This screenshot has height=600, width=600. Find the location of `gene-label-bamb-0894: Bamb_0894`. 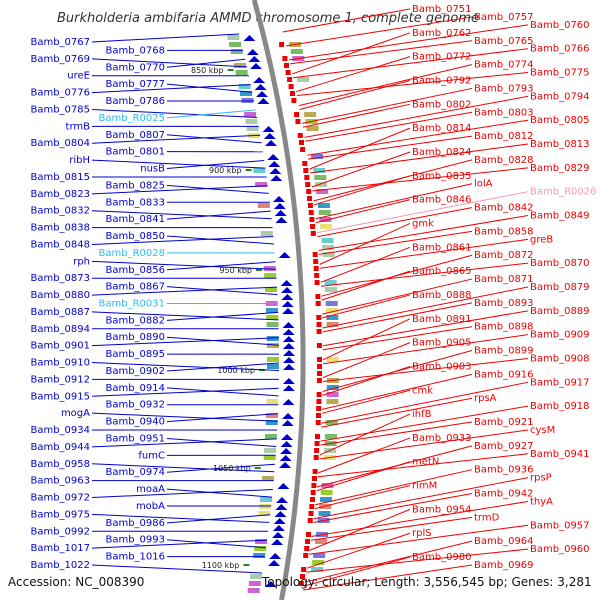

gene-label-bamb-0894: Bamb_0894 is located at coordinates (60, 329).